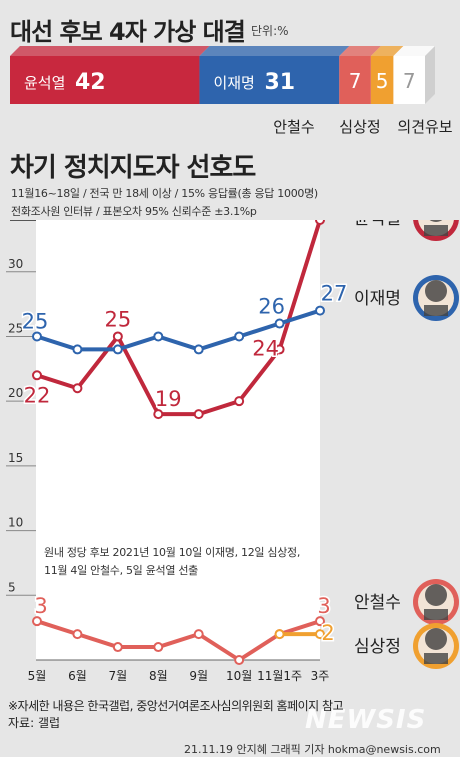  What do you see at coordinates (312, 749) in the screenshot?
I see `credit-line: 21.11.19 안지혜 그래픽 기자 hokma@newsis.com` at bounding box center [312, 749].